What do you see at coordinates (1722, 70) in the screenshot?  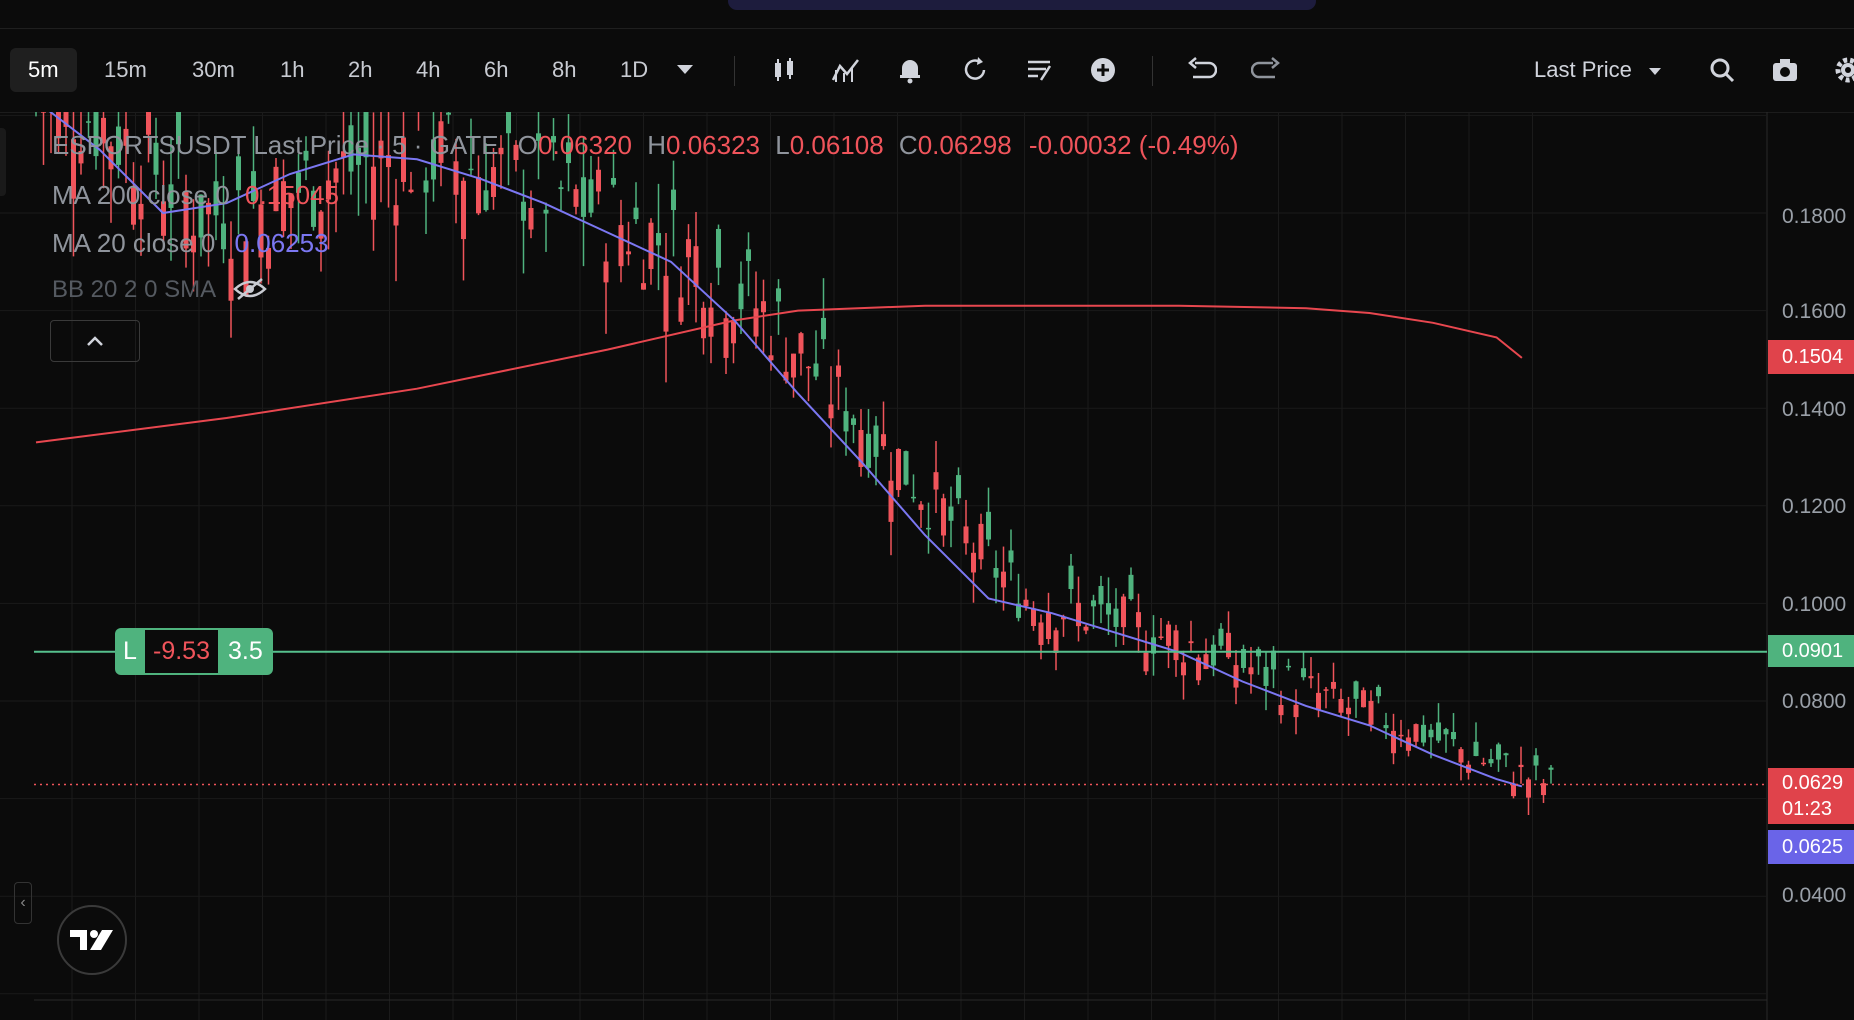 I see `search-icon` at bounding box center [1722, 70].